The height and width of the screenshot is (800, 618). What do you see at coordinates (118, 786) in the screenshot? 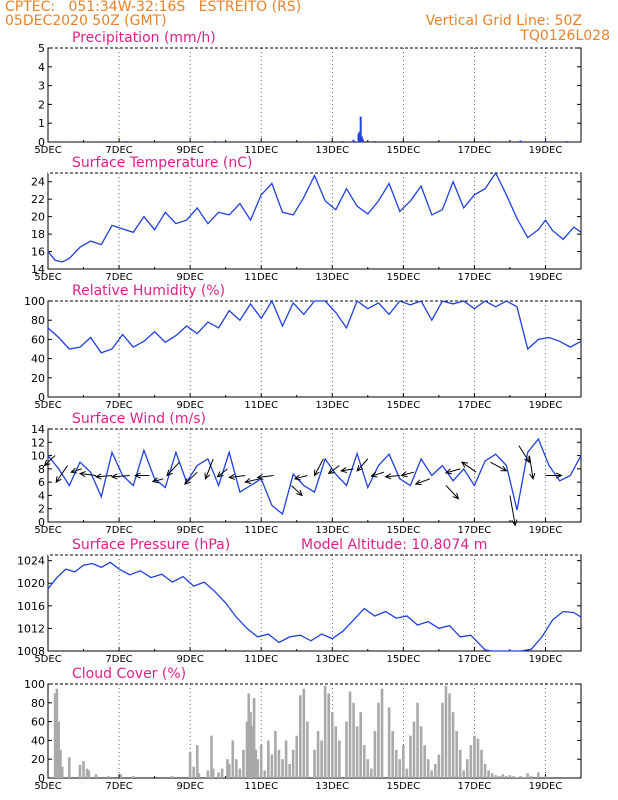
I see `panel-6-xtick-label: 7DEC` at bounding box center [118, 786].